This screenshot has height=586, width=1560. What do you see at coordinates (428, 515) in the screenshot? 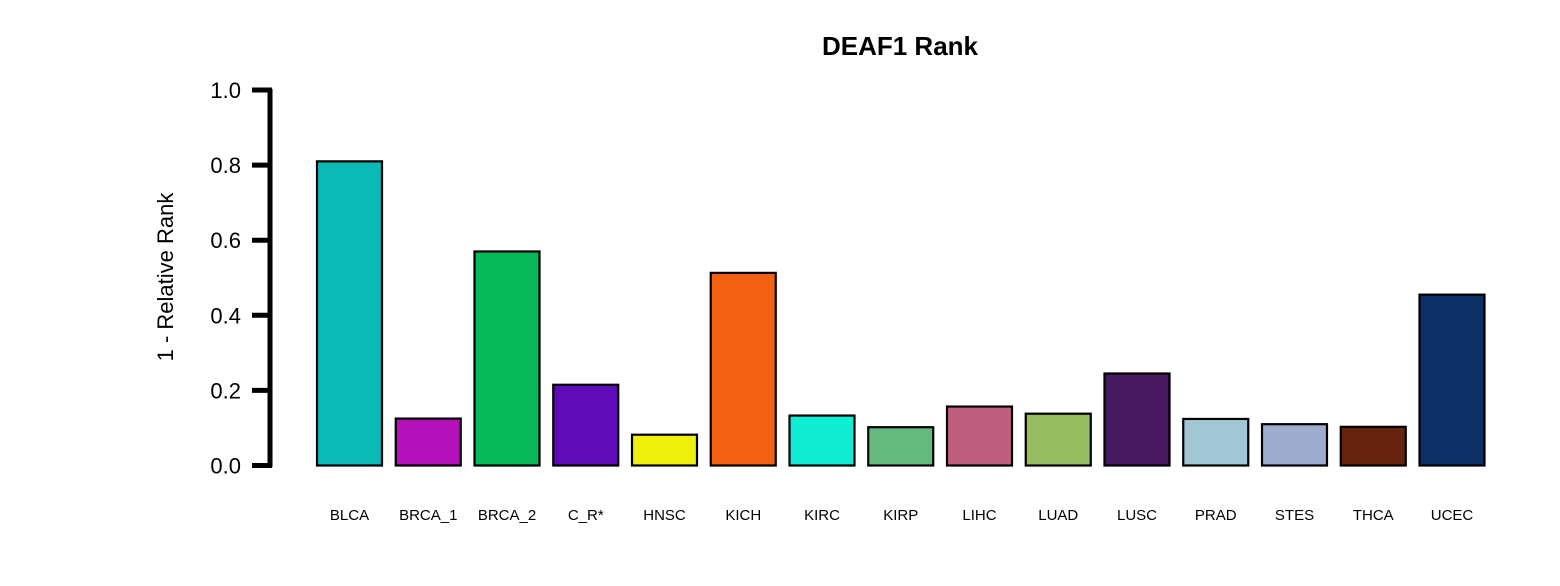
I see `x-tick-label: BRCA_1` at bounding box center [428, 515].